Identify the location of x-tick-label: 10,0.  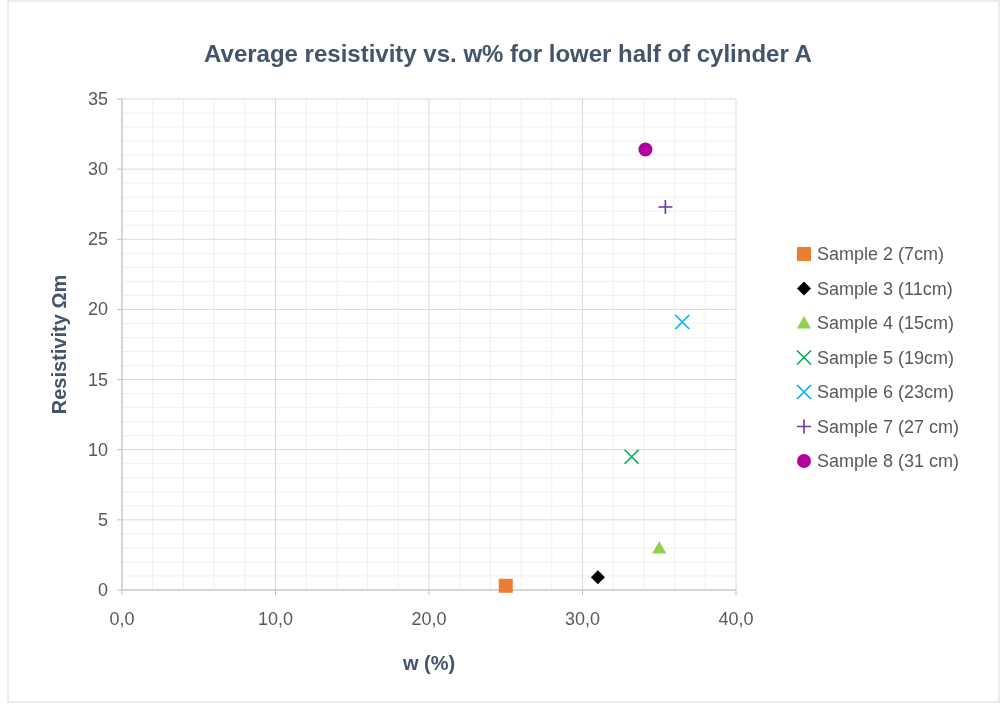
(275, 619).